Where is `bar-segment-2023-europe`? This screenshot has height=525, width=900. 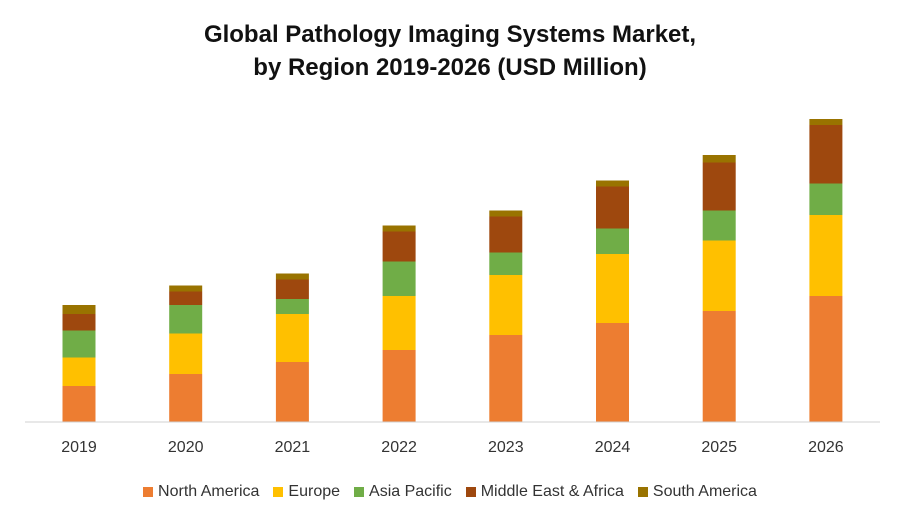
bar-segment-2023-europe is located at coordinates (506, 305).